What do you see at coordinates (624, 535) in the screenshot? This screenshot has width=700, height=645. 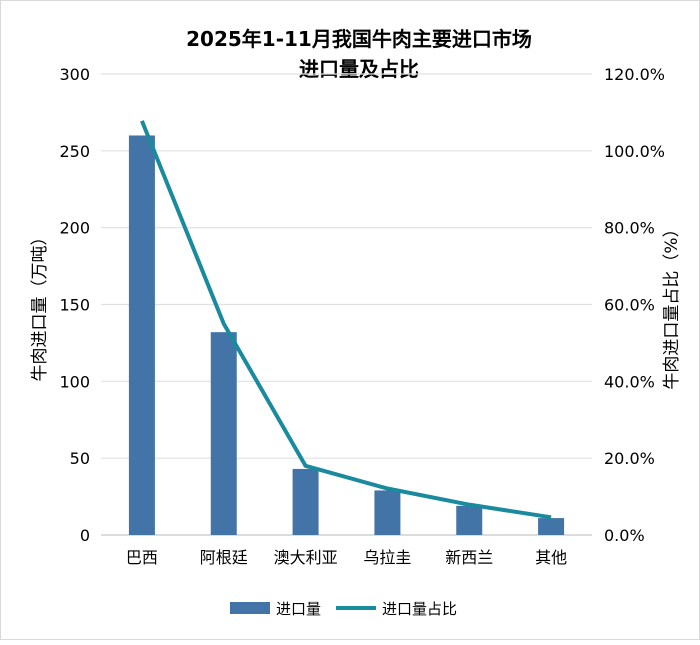 I see `y2-tick-label: 0.0%` at bounding box center [624, 535].